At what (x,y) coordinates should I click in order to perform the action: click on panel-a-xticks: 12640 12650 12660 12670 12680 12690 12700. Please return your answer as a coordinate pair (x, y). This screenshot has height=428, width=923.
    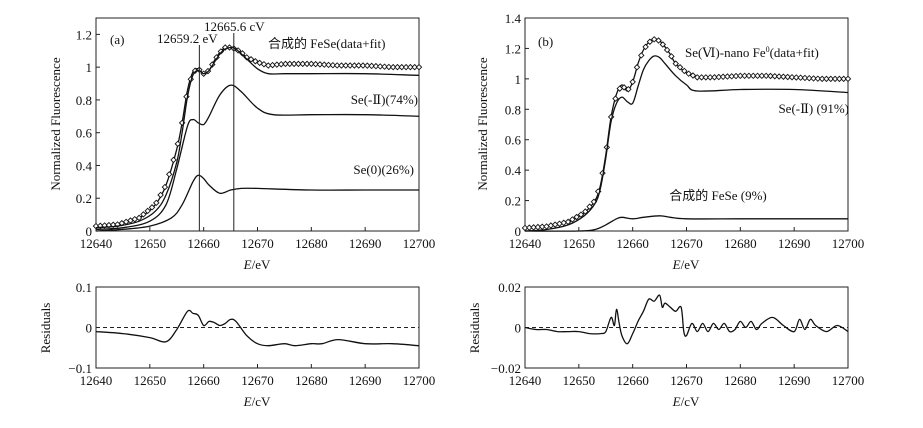
    Looking at the image, I should click on (257, 239).